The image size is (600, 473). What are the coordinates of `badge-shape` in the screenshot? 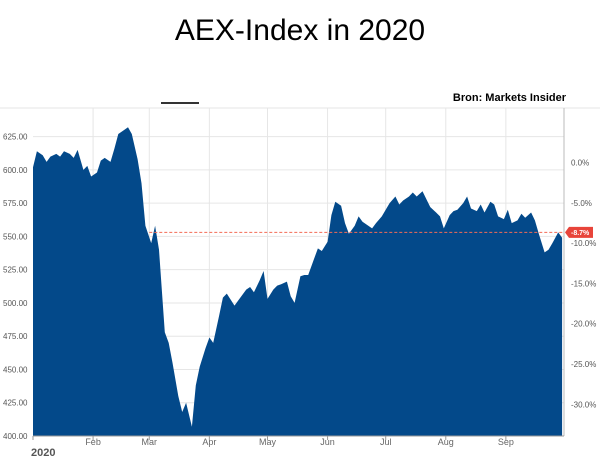 It's located at (579, 232).